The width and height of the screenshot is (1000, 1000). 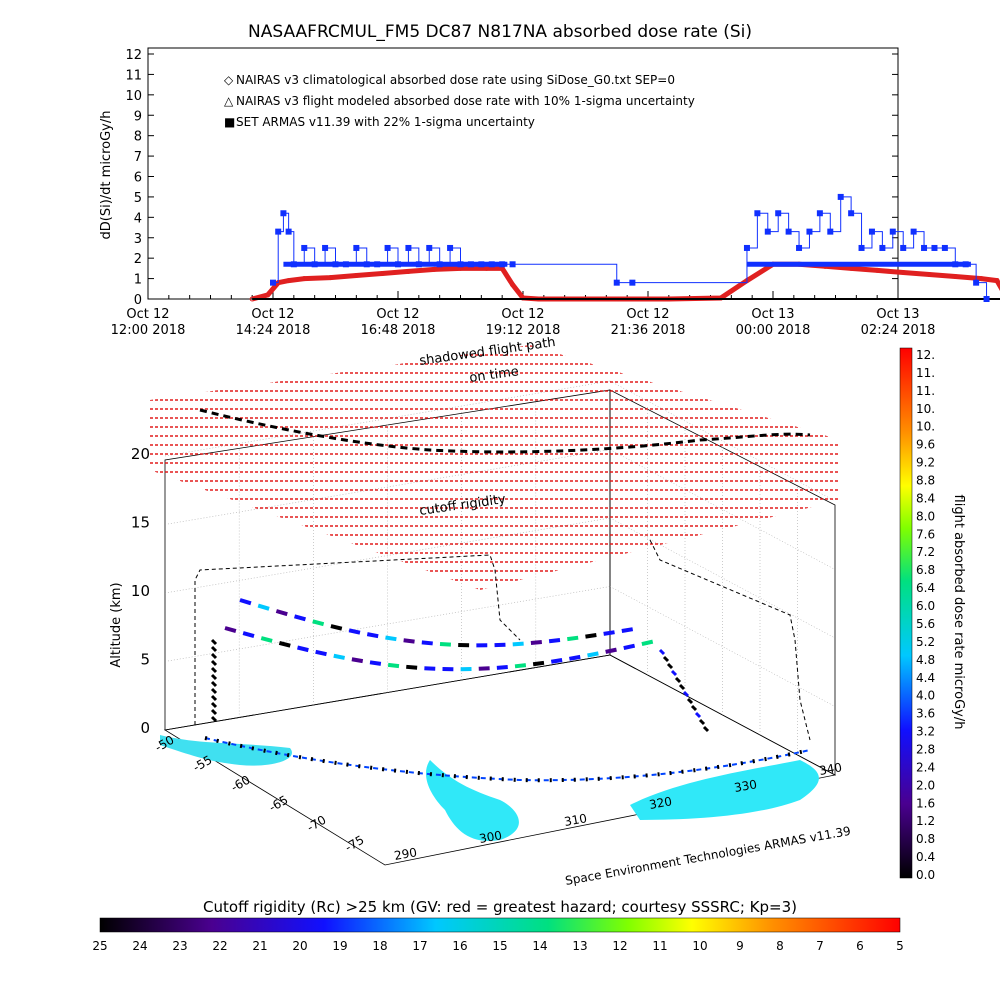 I want to click on y-tick-label: 2, so click(x=138, y=259).